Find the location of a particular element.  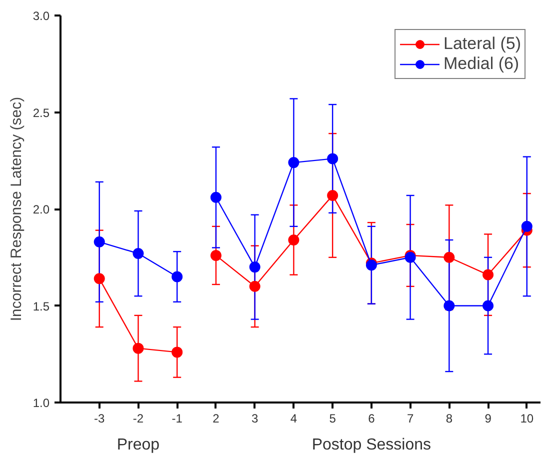

x-tick-label: 7 is located at coordinates (410, 419).